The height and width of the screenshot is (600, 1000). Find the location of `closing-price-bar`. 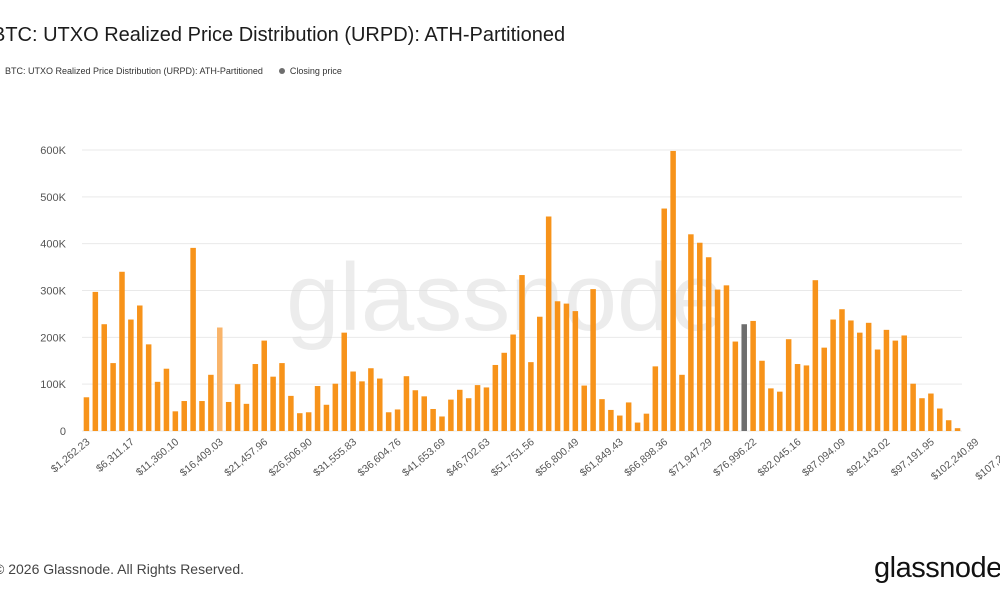

closing-price-bar is located at coordinates (744, 377).